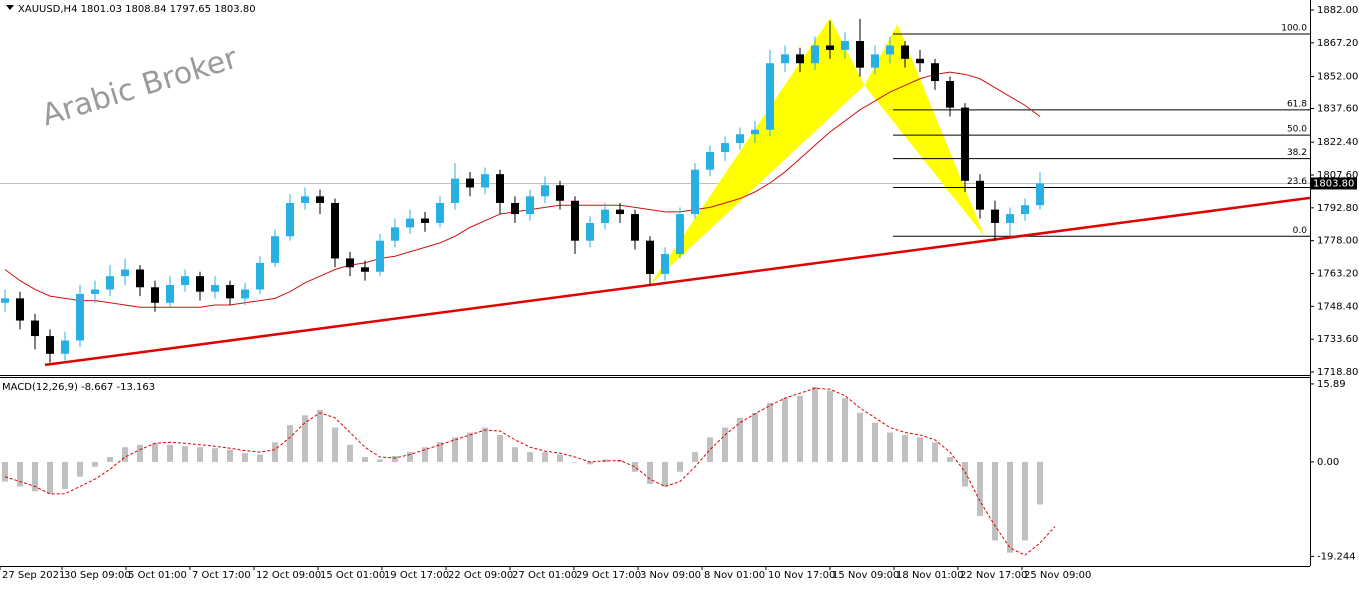 The image size is (1359, 589). Describe the element at coordinates (1336, 556) in the screenshot. I see `y-tick-label: -19.244` at that location.